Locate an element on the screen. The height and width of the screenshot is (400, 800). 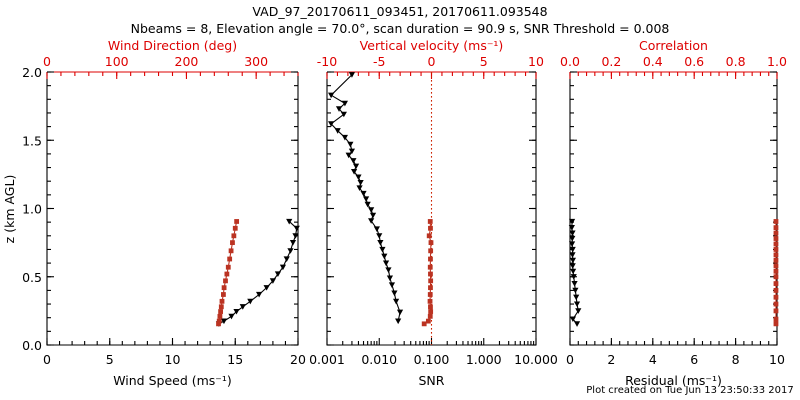
x-ticklabel-bottom: 4 is located at coordinates (653, 359).